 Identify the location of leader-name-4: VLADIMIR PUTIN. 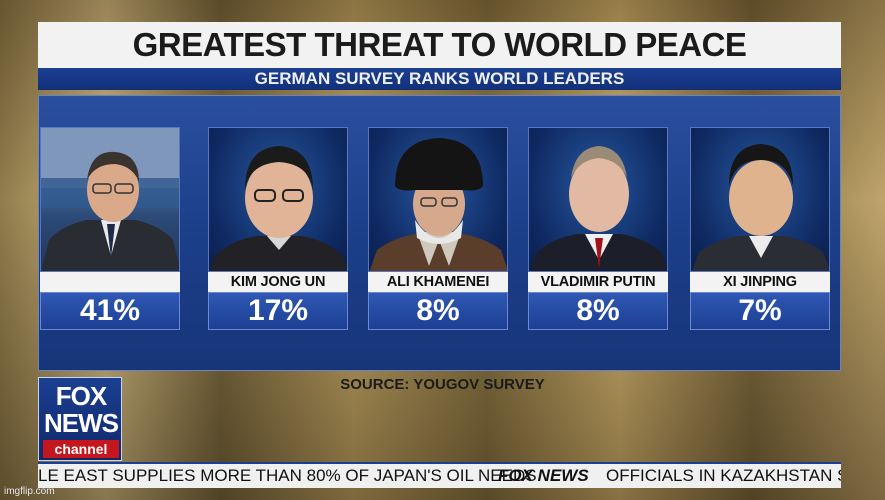
(598, 282).